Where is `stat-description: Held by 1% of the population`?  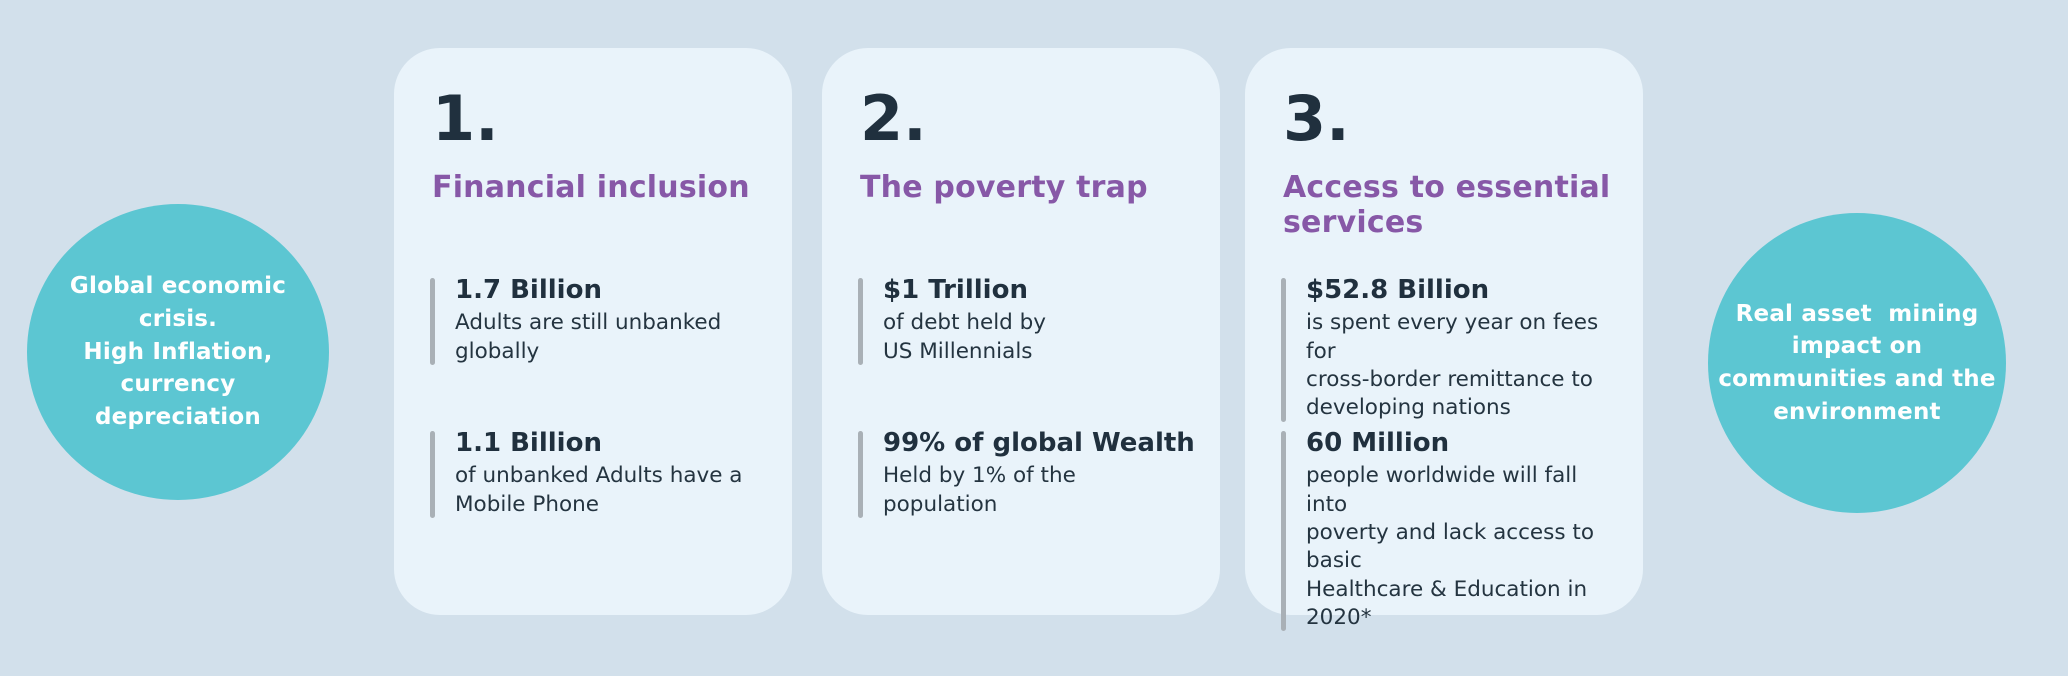
stat-description: Held by 1% of the population is located at coordinates (979, 490).